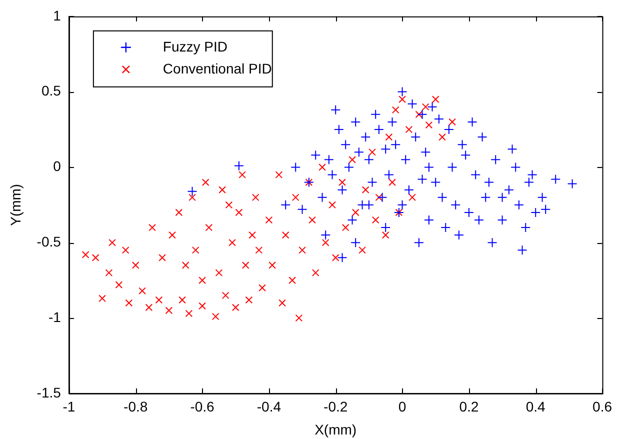  What do you see at coordinates (55, 316) in the screenshot?
I see `y-tick-label: -1` at bounding box center [55, 316].